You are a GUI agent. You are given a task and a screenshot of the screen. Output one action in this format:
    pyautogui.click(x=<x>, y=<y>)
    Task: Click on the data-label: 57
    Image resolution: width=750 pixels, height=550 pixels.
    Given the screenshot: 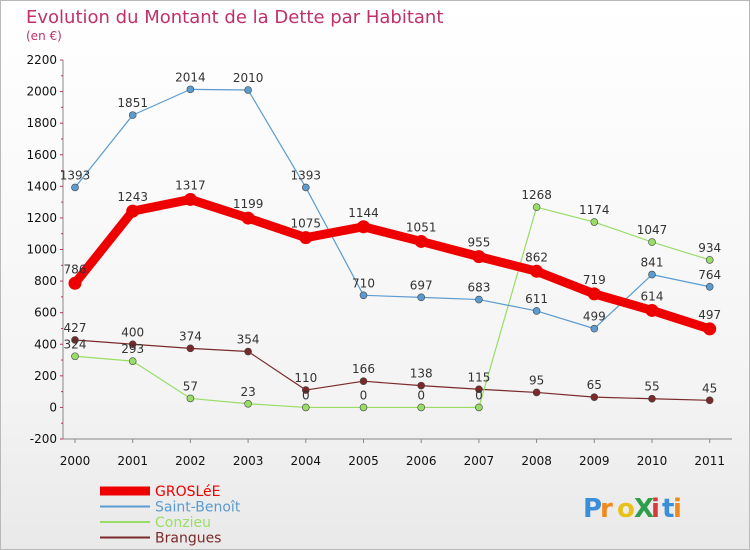 What is the action you would take?
    pyautogui.click(x=190, y=386)
    